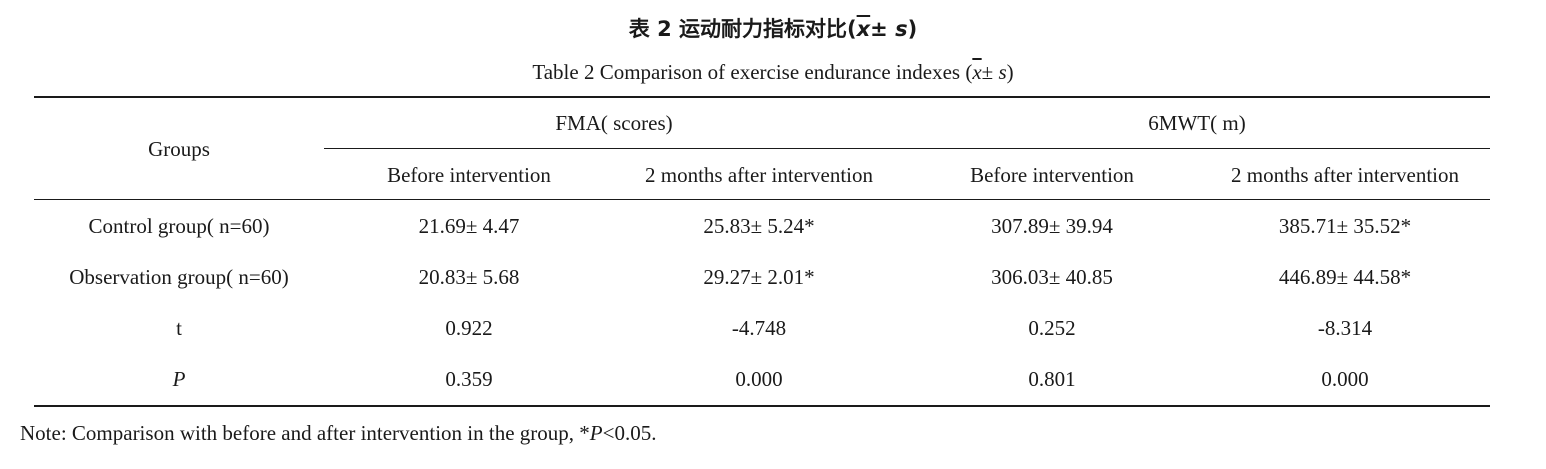 Image resolution: width=1546 pixels, height=469 pixels. I want to click on table-cell: 20.83± 5.68, so click(469, 277).